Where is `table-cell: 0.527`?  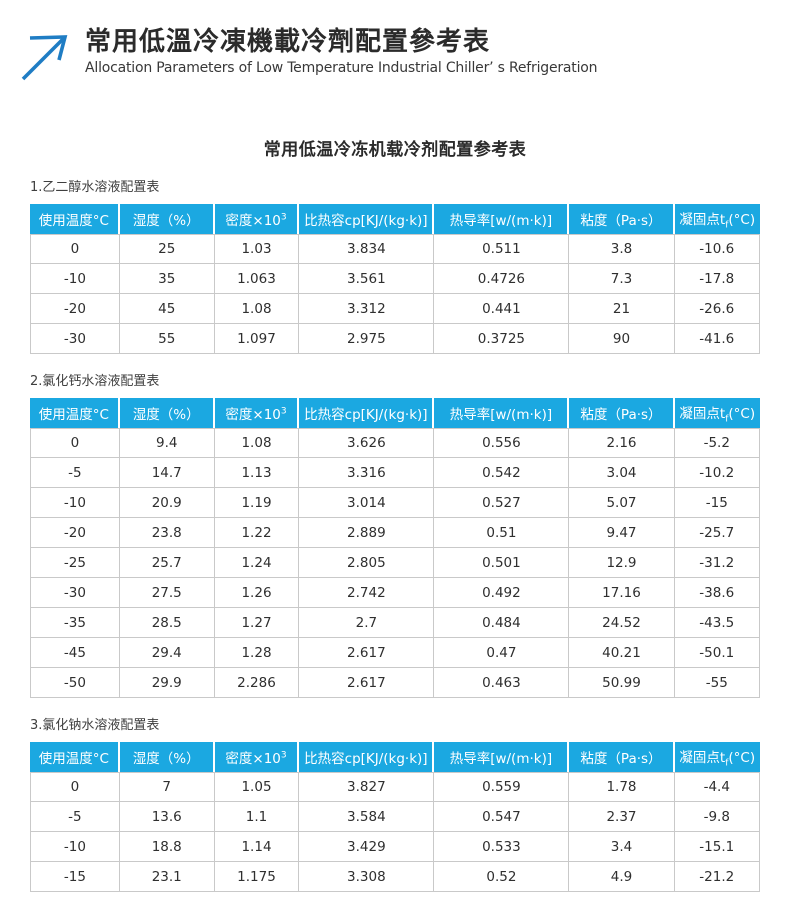
table-cell: 0.527 is located at coordinates (502, 503).